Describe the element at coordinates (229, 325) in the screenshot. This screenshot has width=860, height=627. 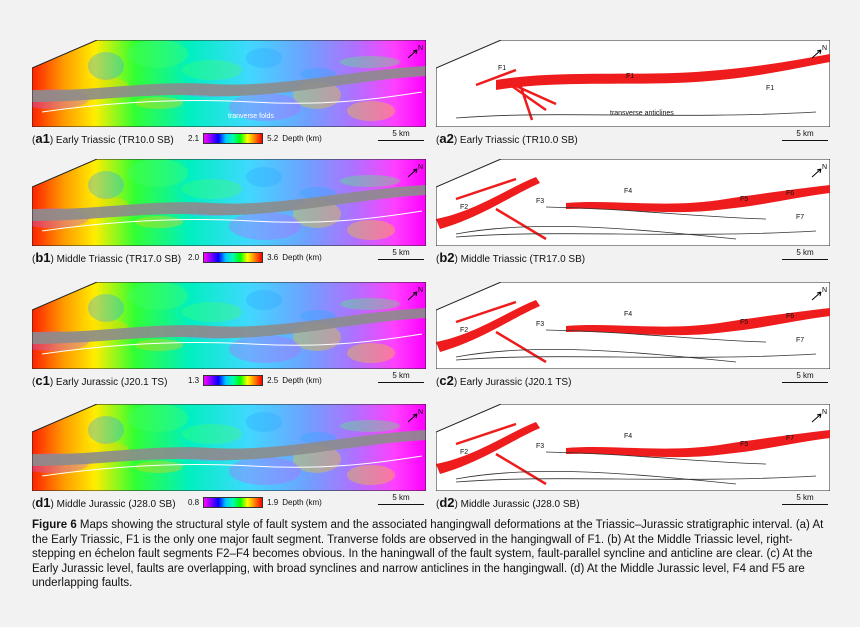
I see `depth-map-c1: N` at that location.